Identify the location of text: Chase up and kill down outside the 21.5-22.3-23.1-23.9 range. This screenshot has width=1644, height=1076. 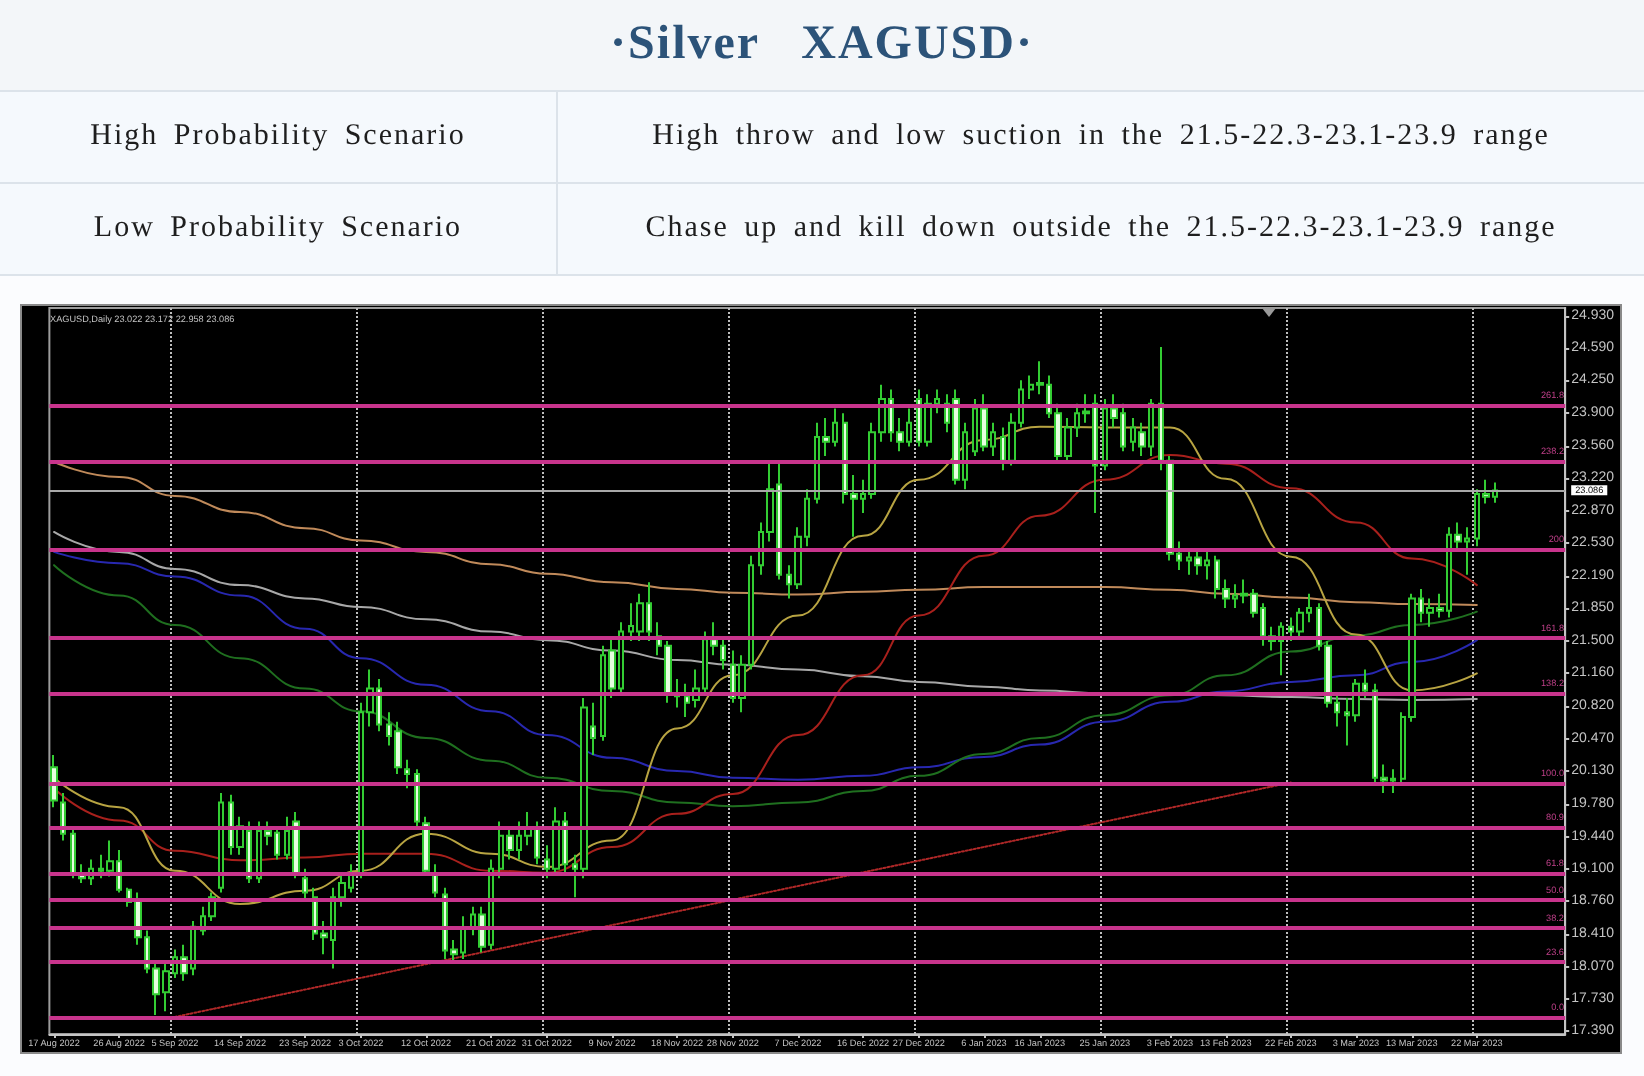
(1101, 229).